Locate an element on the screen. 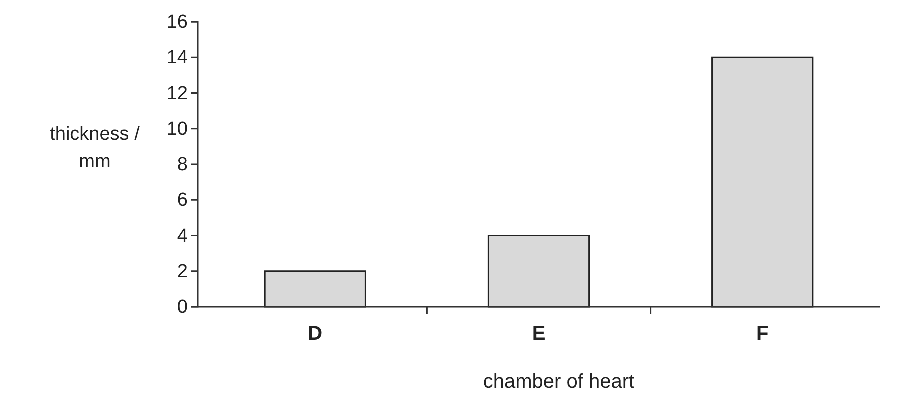 The width and height of the screenshot is (908, 403). x-axis-title: chamber of heart is located at coordinates (559, 382).